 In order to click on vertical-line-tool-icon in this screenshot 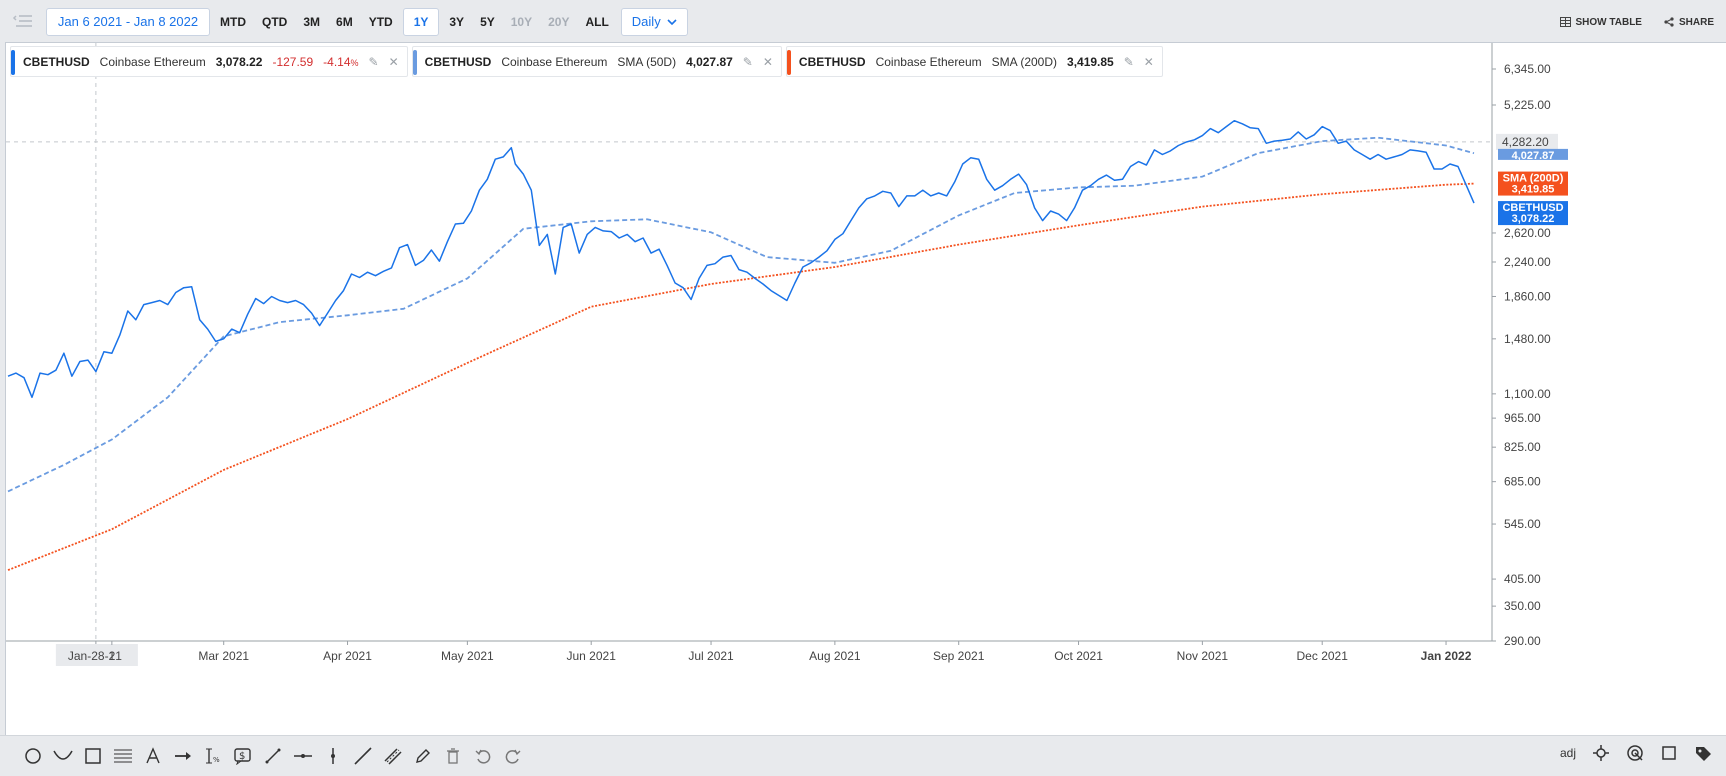, I will do `click(333, 756)`.